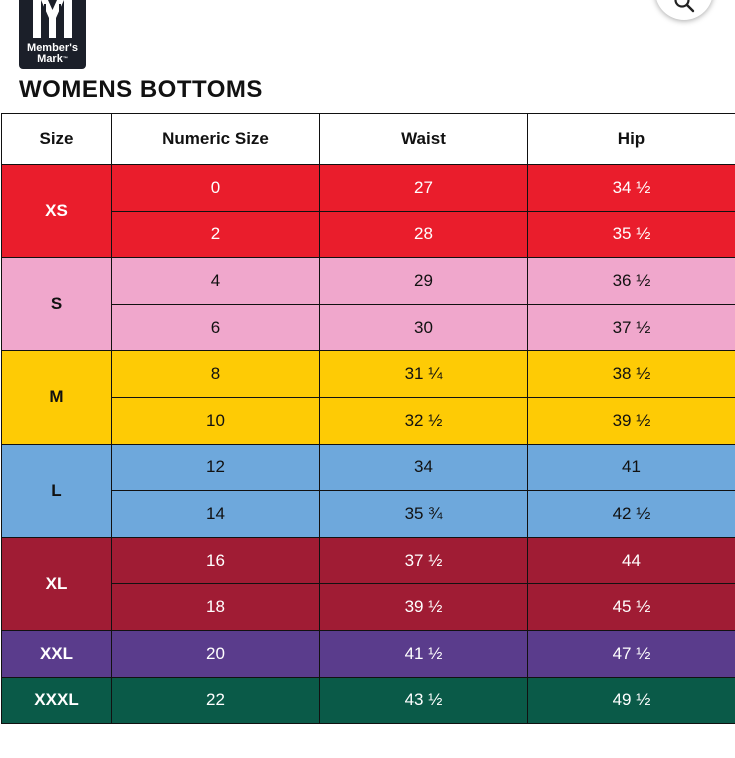 Image resolution: width=735 pixels, height=758 pixels. Describe the element at coordinates (423, 607) in the screenshot. I see `waist-cell: 39 ½` at that location.